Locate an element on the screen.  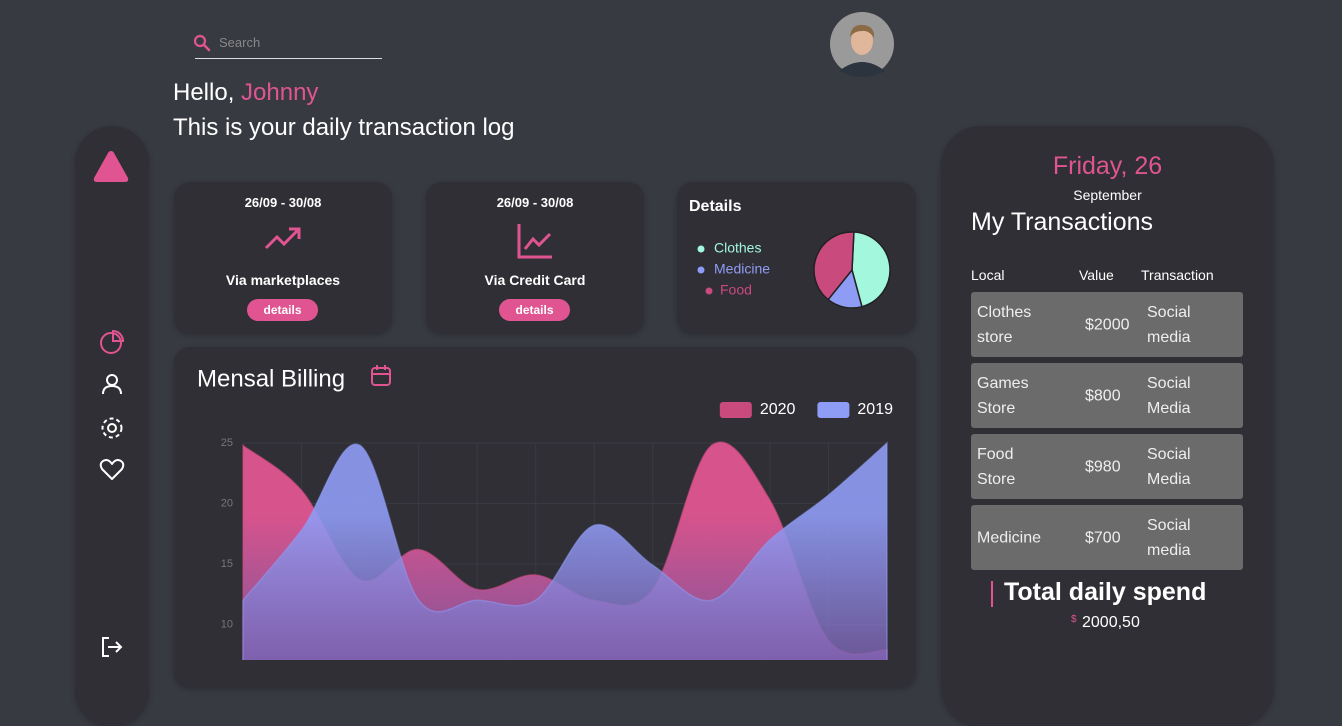
transaction-row: Games Store $800 Social Media is located at coordinates (1107, 395).